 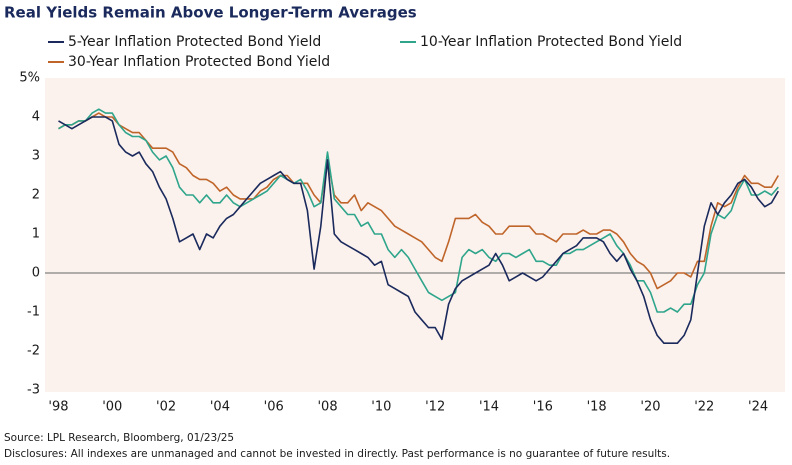 What do you see at coordinates (274, 407) in the screenshot?
I see `x-tick-label: '06` at bounding box center [274, 407].